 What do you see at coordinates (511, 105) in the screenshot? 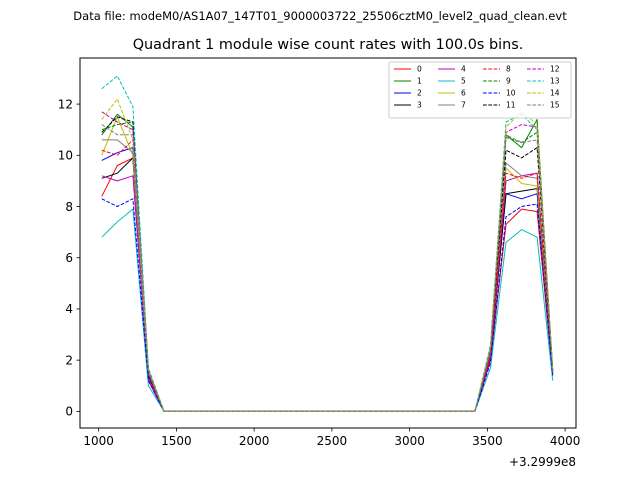
I see `legend-label-11: 11` at bounding box center [511, 105].